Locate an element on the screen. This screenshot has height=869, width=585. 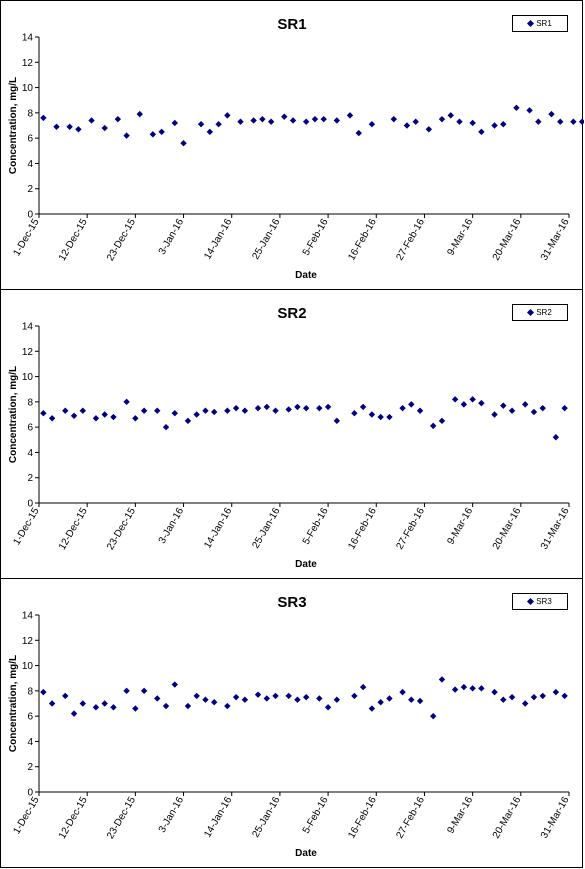
chart-title: SR2 is located at coordinates (291, 313).